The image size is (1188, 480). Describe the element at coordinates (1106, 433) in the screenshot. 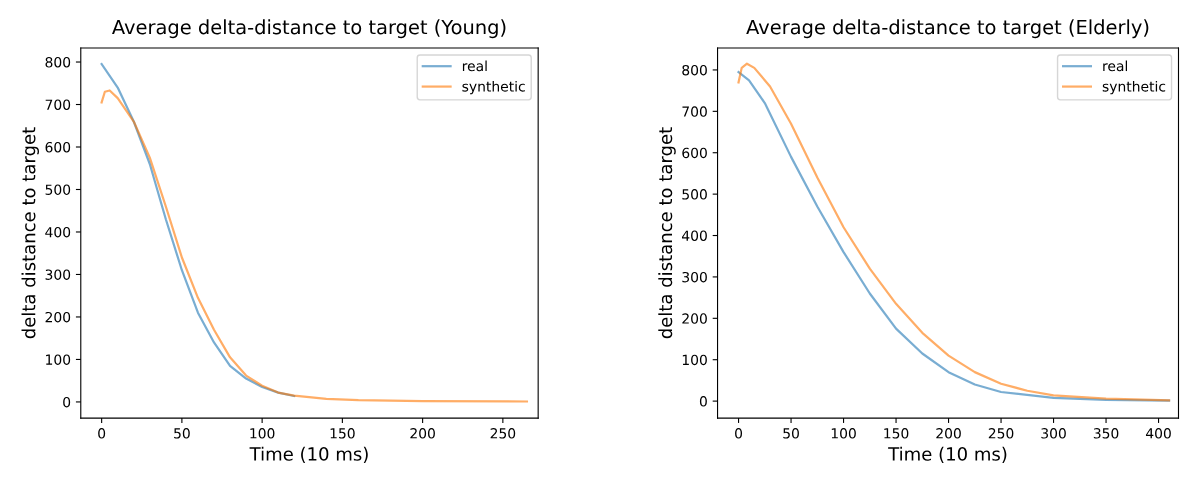

I see `x-tick-label: 350` at that location.